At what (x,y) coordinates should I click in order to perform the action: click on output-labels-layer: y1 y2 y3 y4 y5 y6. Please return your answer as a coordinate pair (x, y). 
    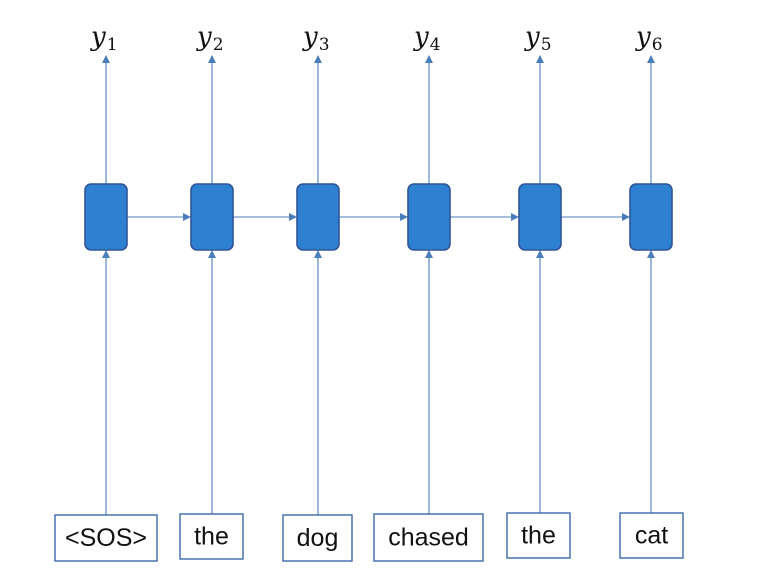
    Looking at the image, I should click on (376, 38).